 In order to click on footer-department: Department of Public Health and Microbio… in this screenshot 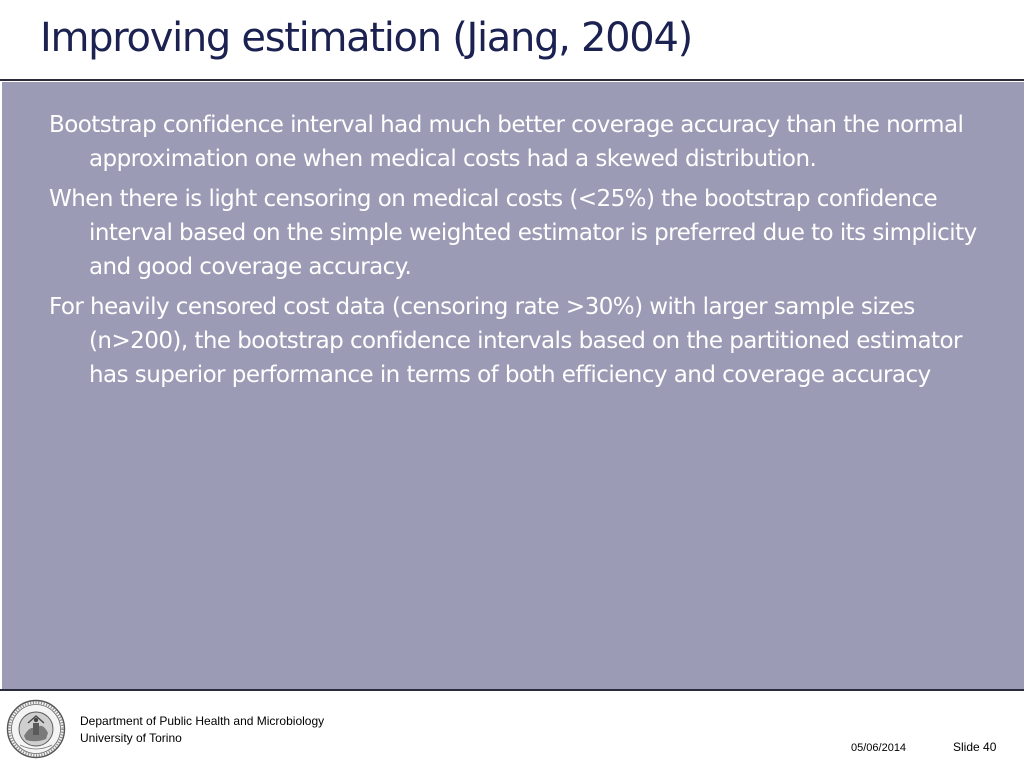, I will do `click(202, 721)`.